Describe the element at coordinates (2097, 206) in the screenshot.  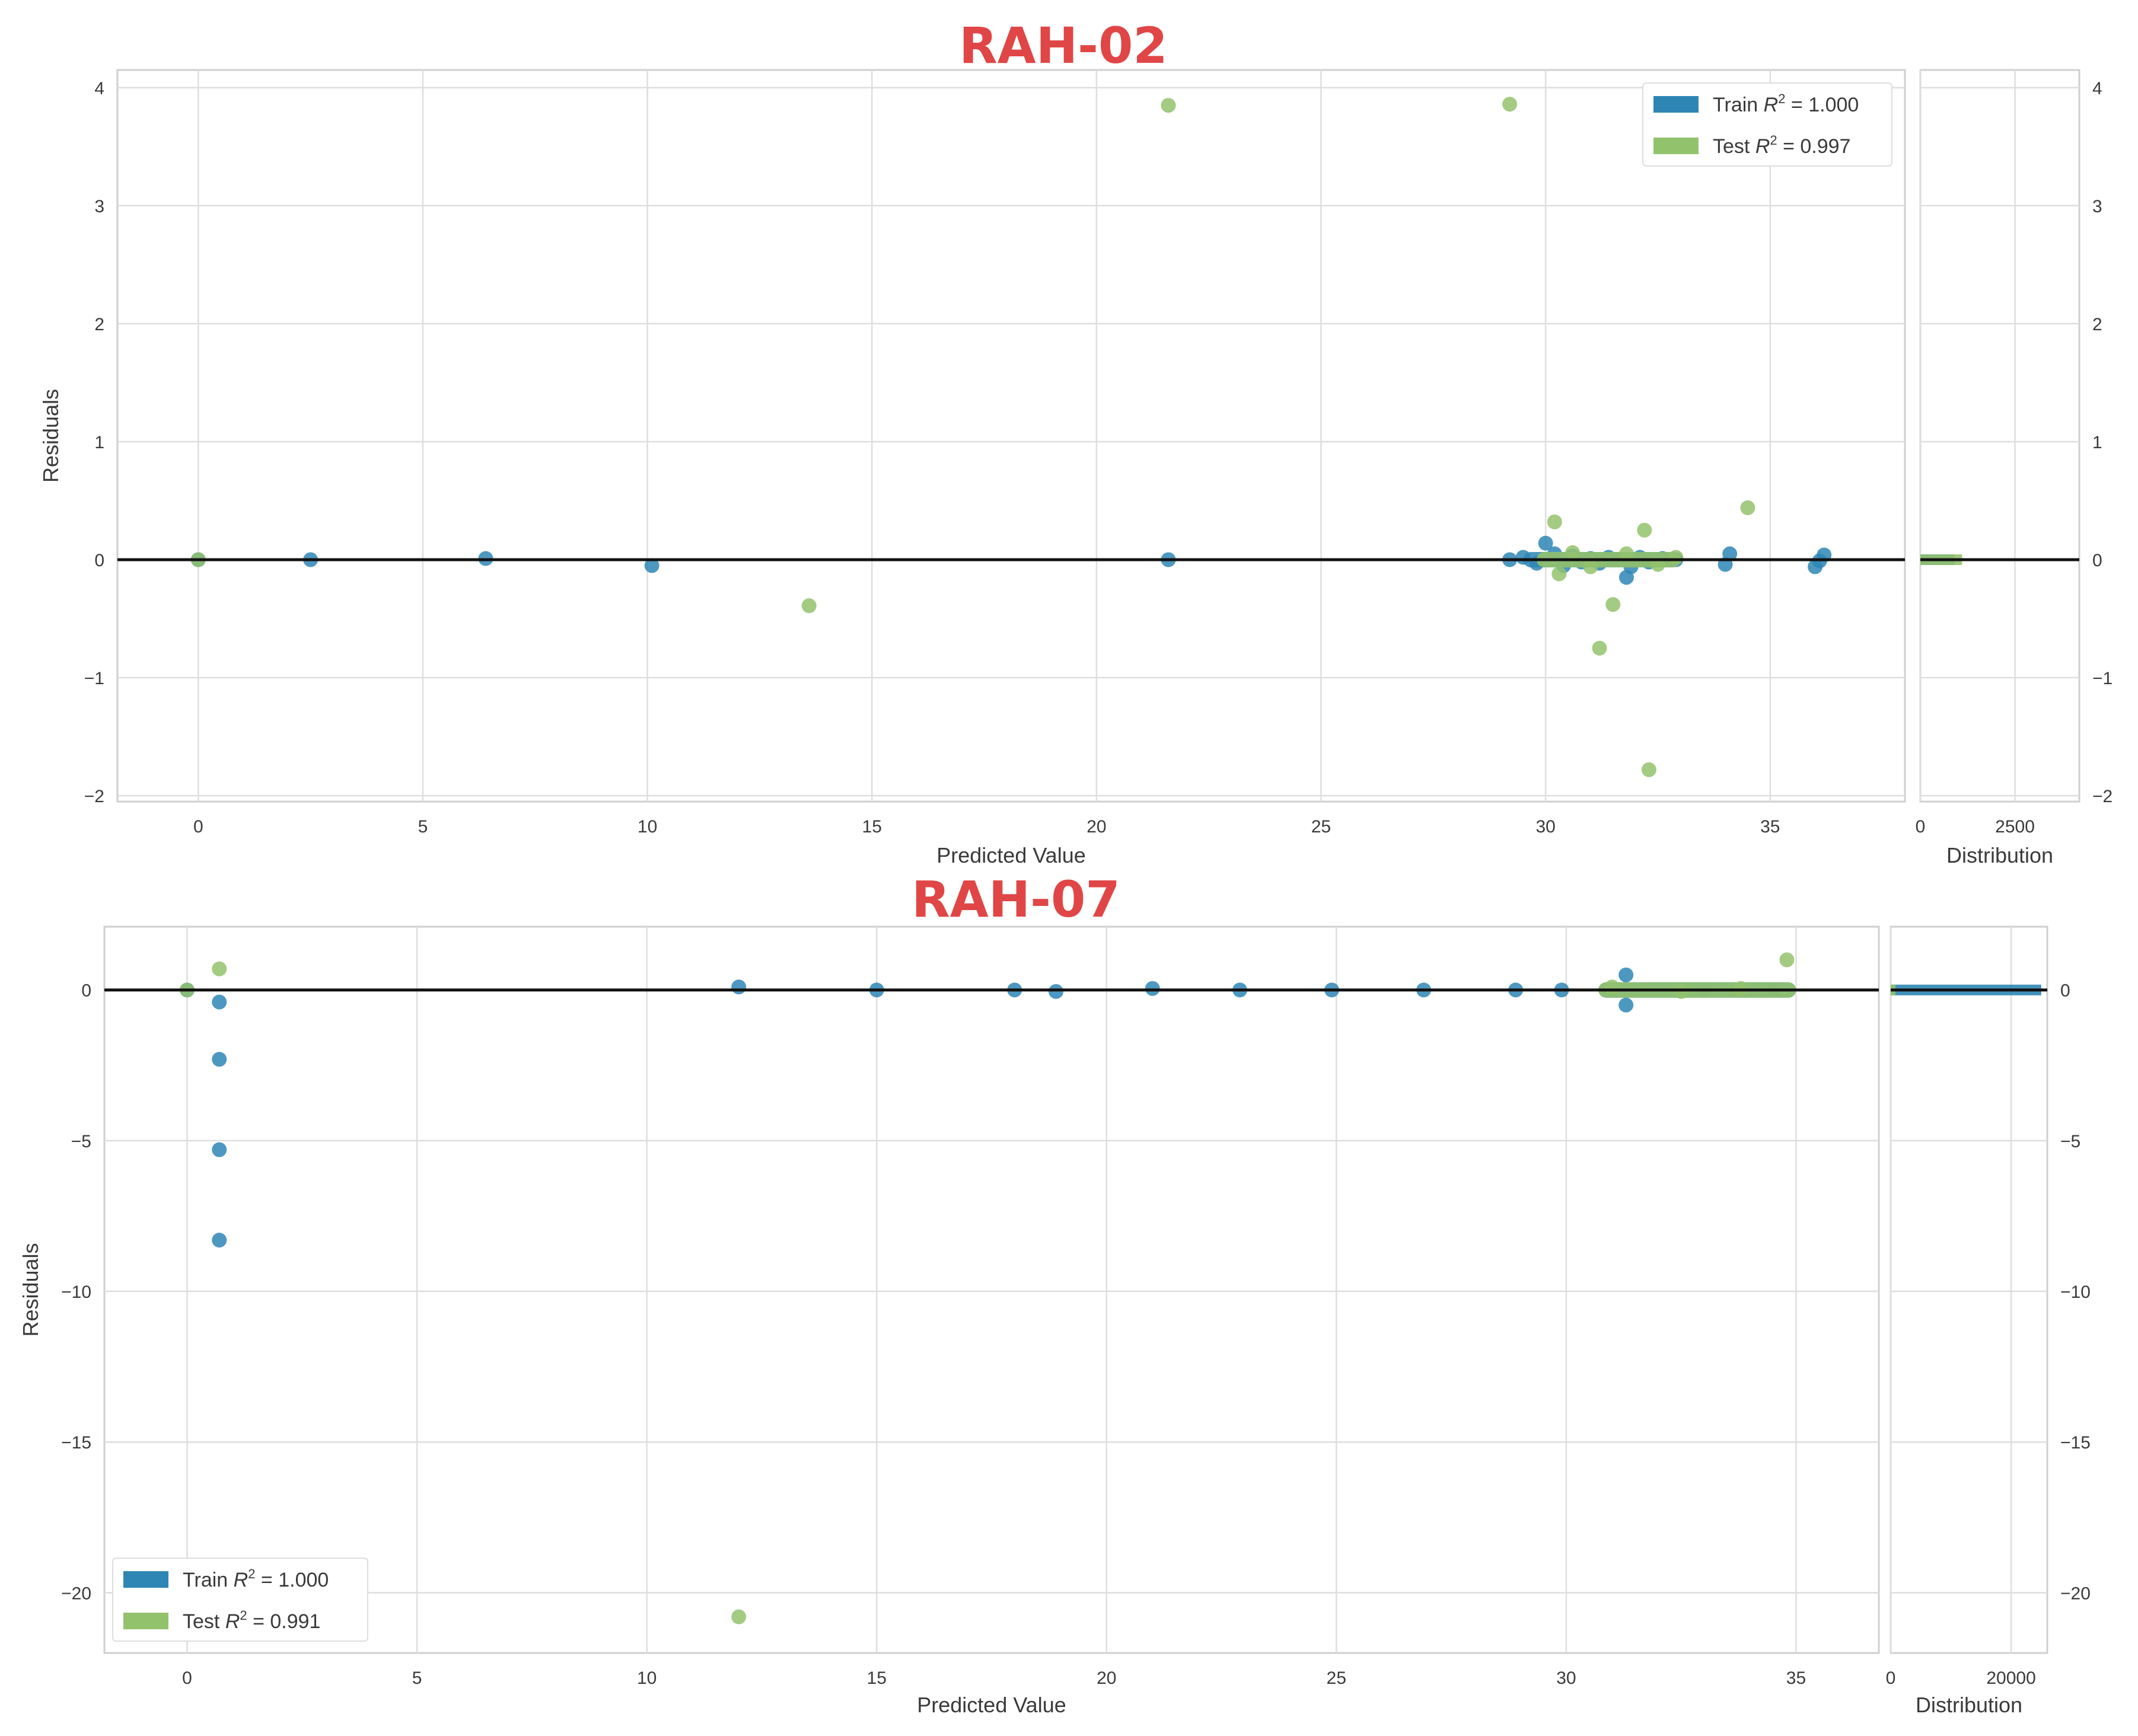
I see `side-y-tick-label: 3` at that location.